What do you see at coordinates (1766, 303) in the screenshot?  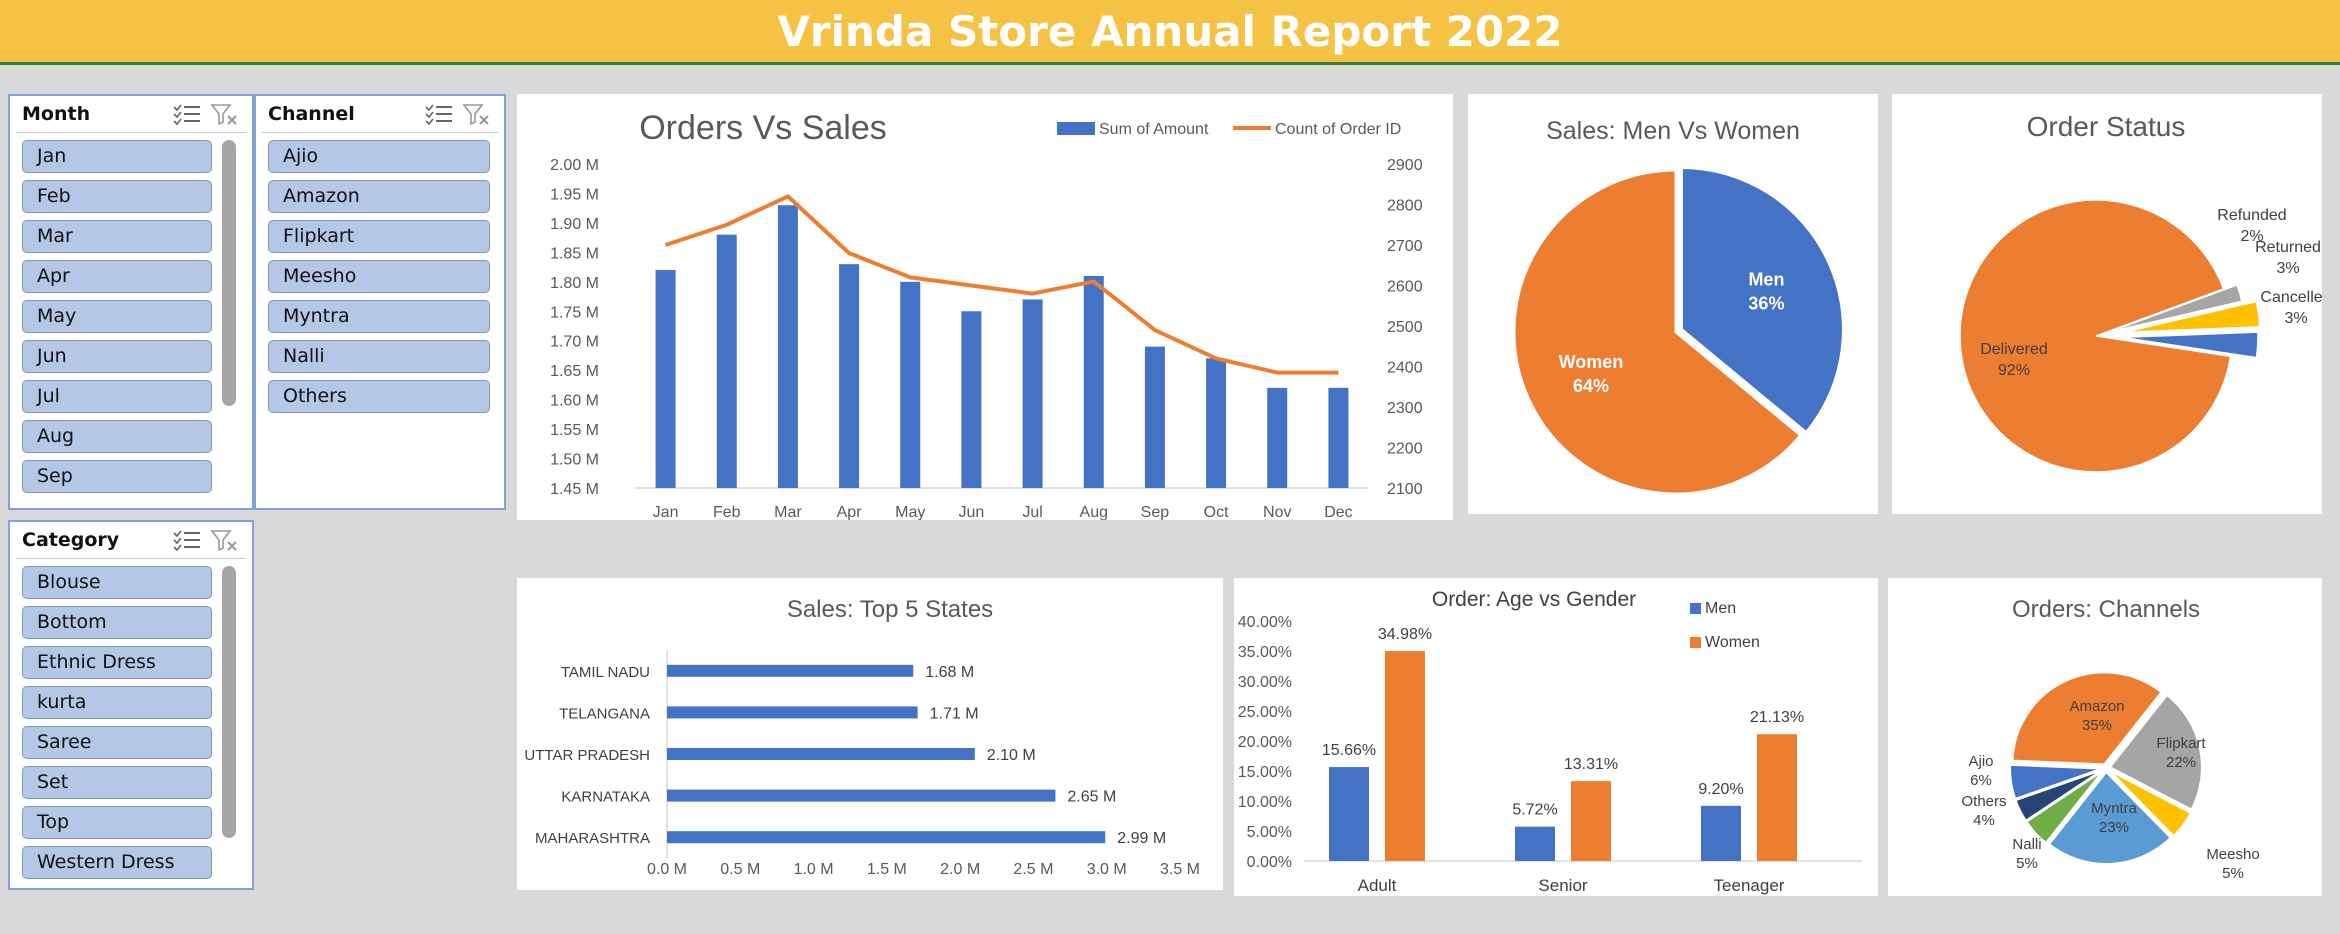 I see `slice-label-pct: 36%` at bounding box center [1766, 303].